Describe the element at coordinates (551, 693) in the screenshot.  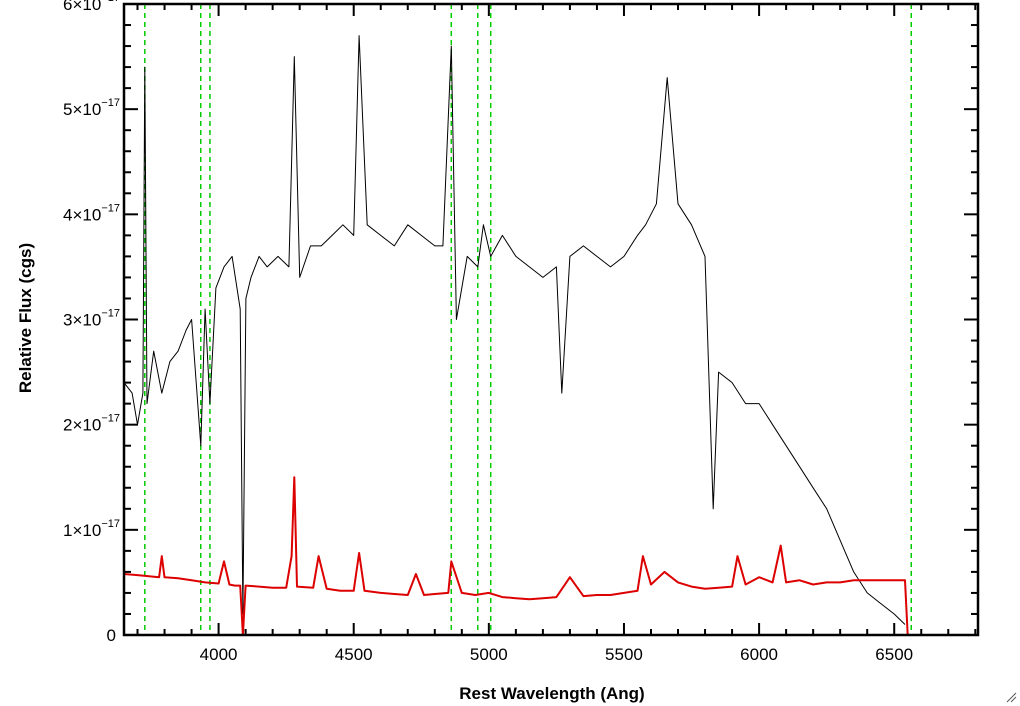
I see `x-axis-label: Rest Wavelength (Ang)` at that location.